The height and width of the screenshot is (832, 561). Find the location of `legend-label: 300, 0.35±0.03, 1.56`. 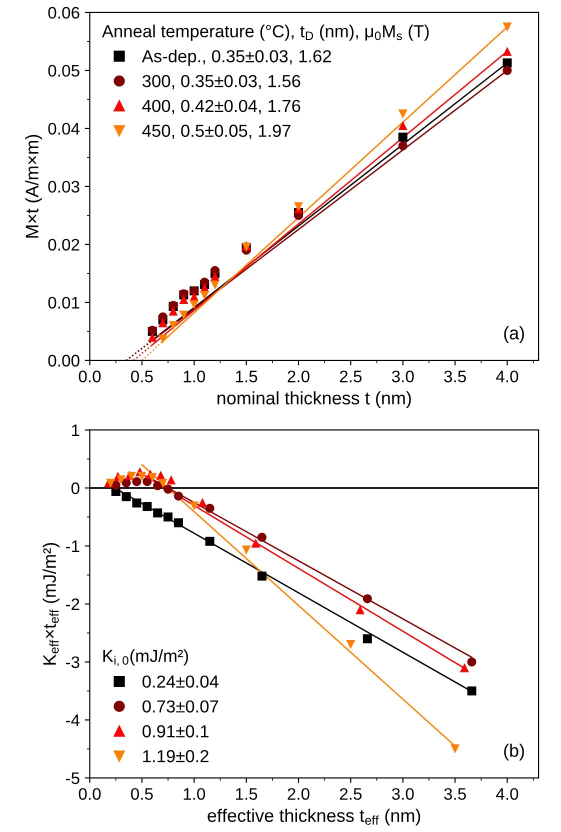

legend-label: 300, 0.35±0.03, 1.56 is located at coordinates (221, 82).